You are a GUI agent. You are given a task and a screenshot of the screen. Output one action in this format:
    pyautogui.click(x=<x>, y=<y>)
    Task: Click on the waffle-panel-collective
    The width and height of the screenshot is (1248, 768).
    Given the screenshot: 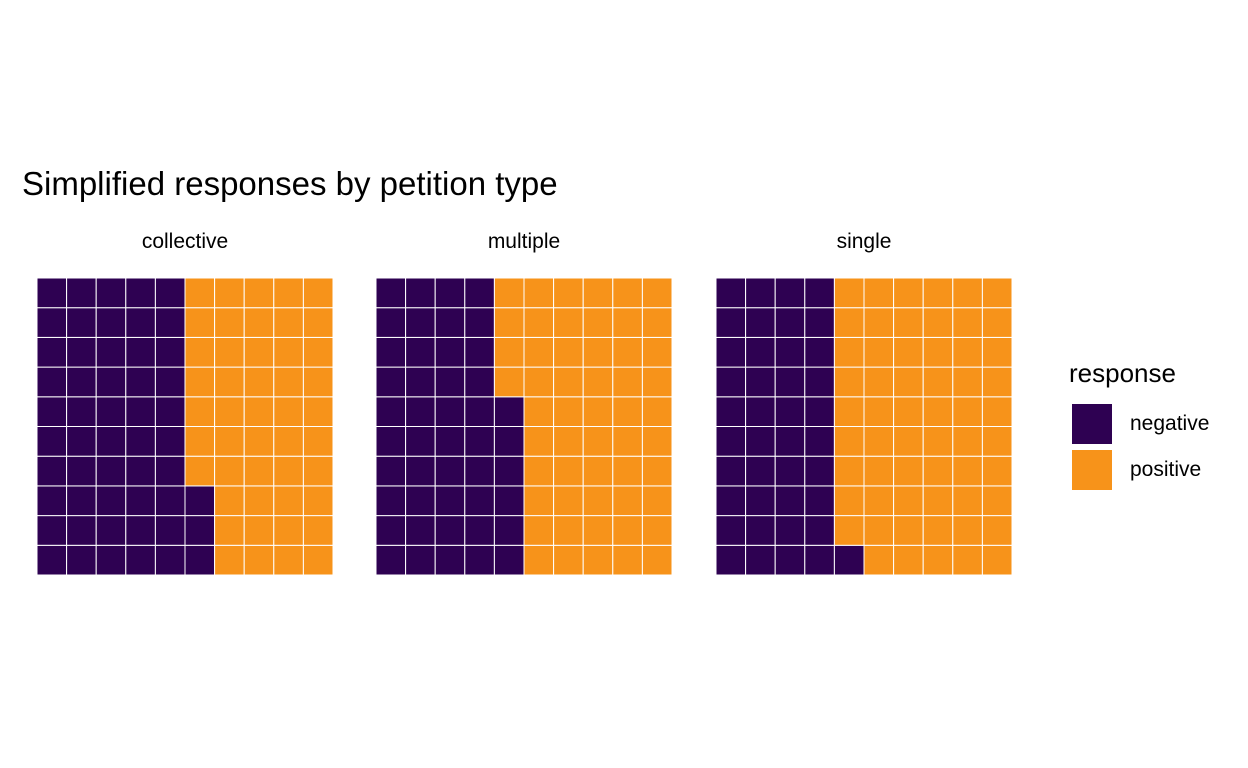 What is the action you would take?
    pyautogui.click(x=185, y=426)
    